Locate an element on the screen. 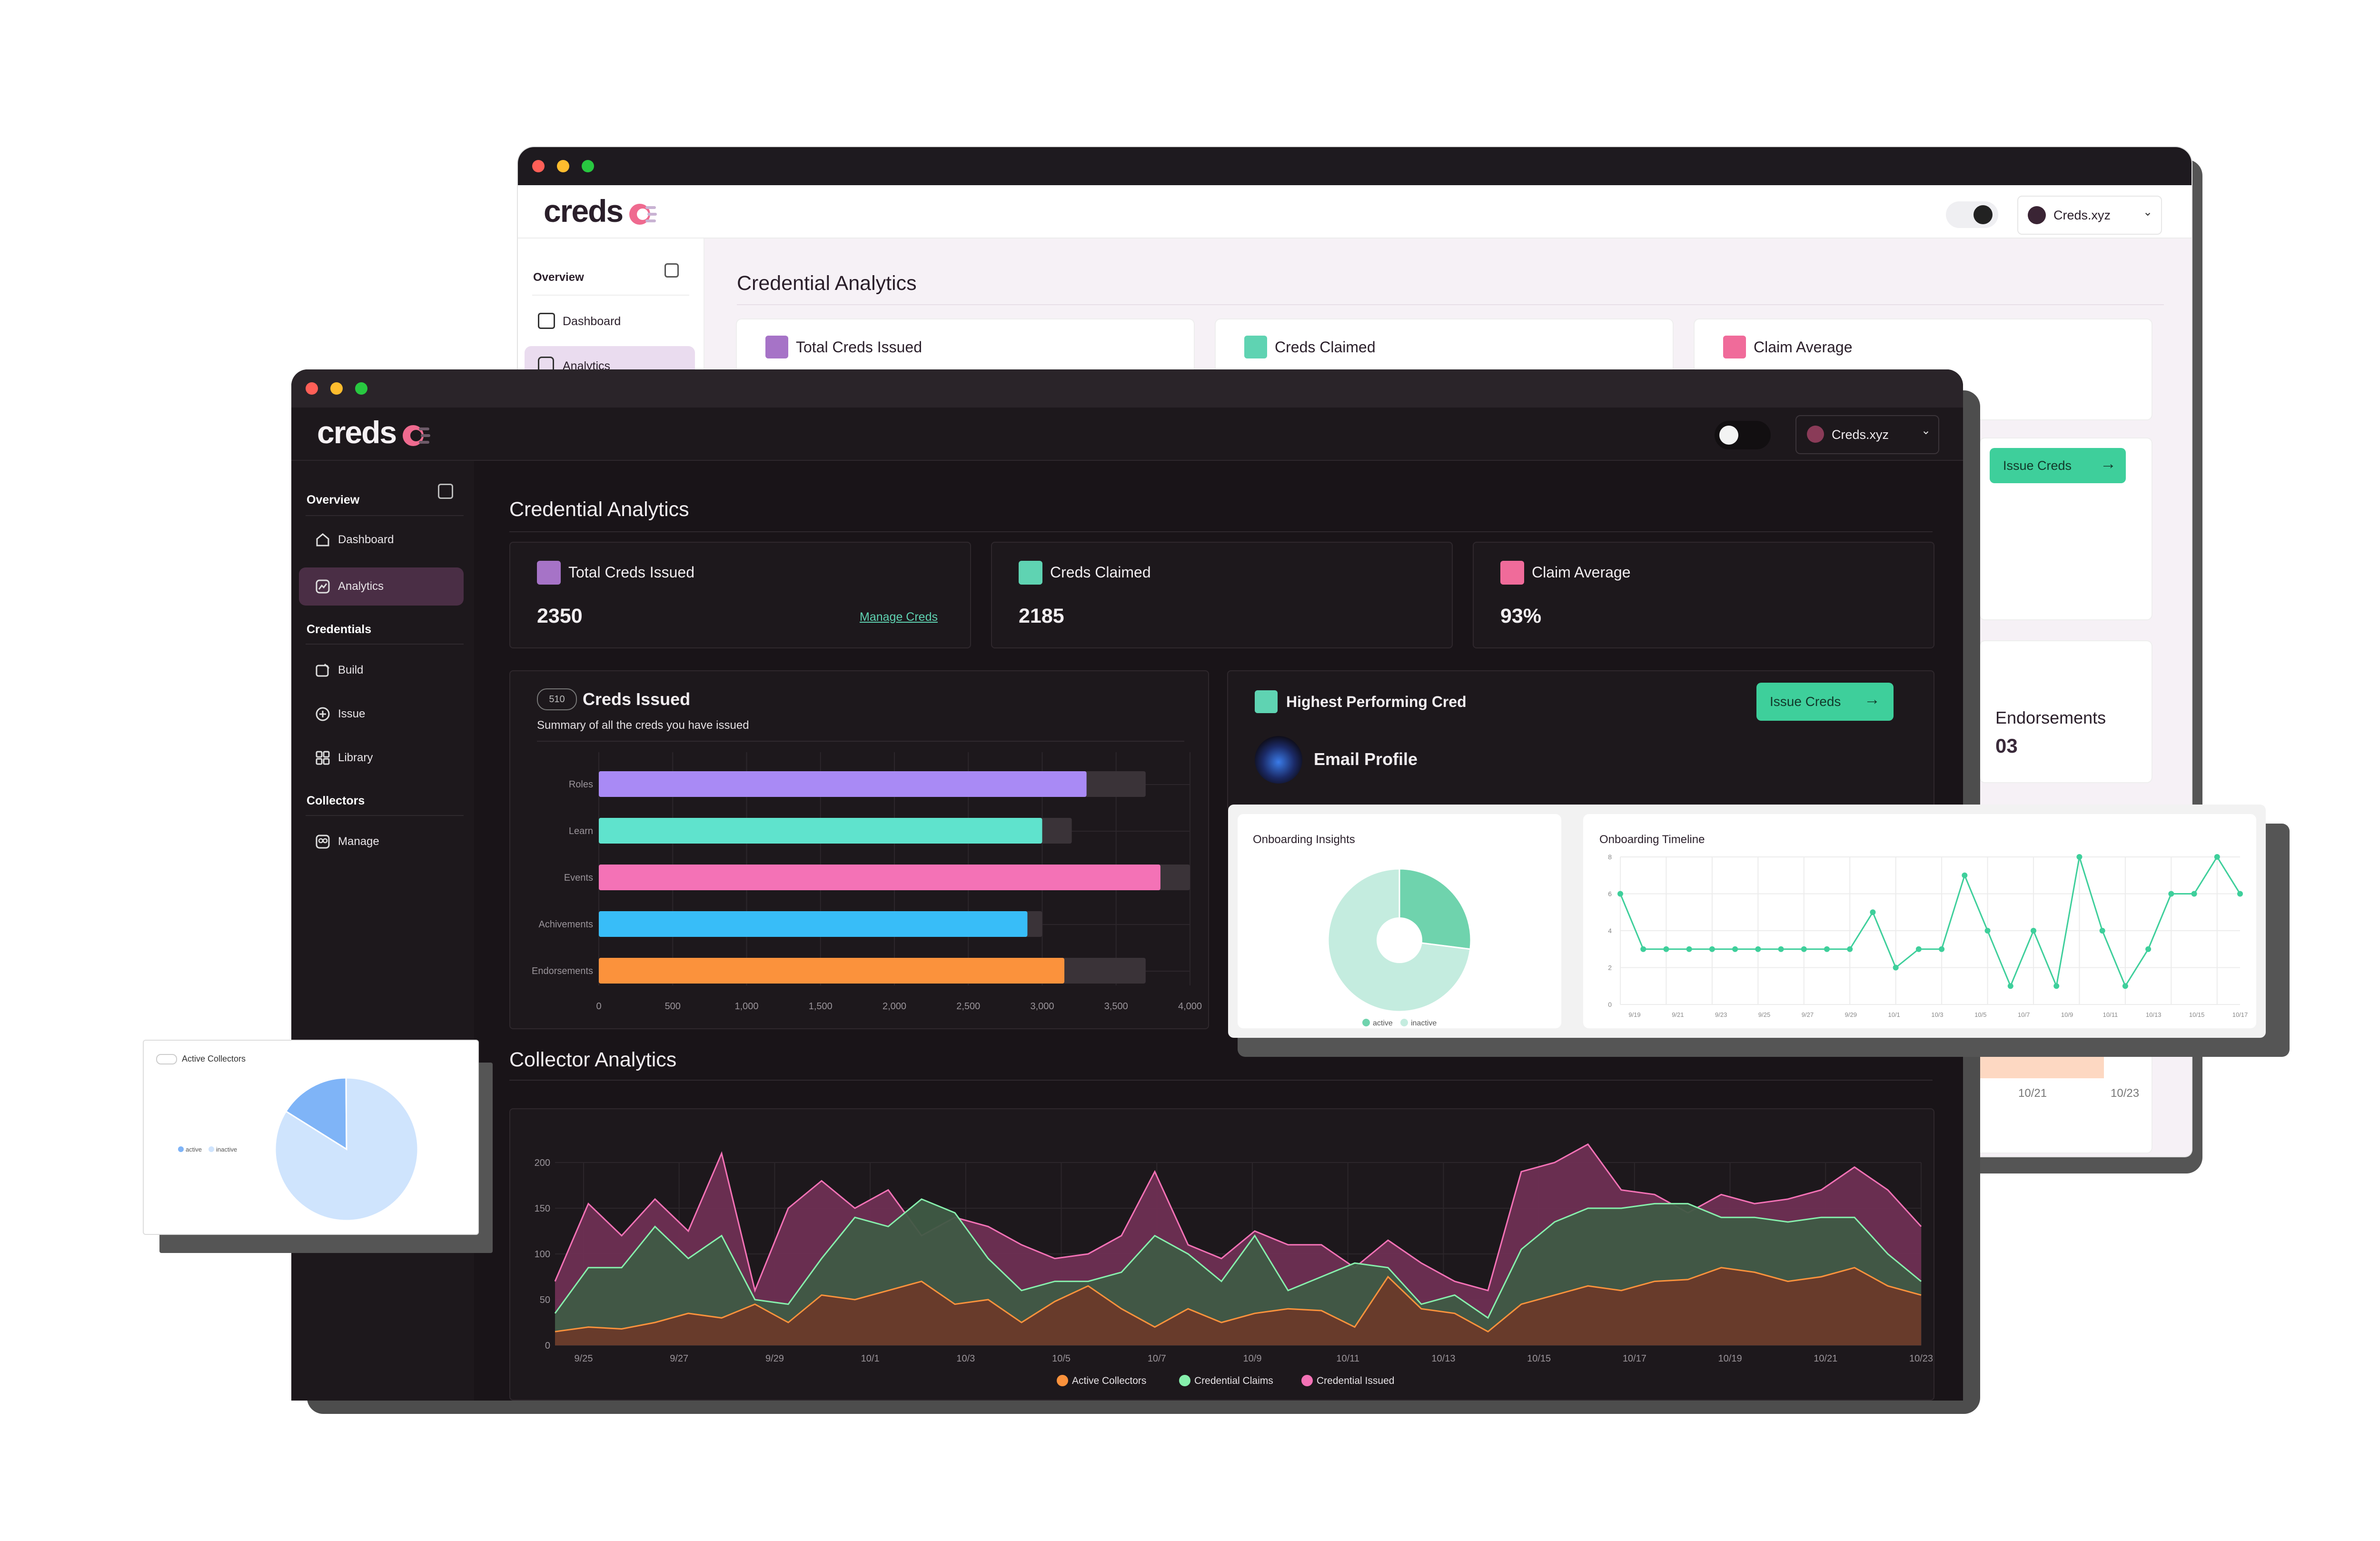 Image resolution: width=2380 pixels, height=1541 pixels. x-tick-label: 10/3 is located at coordinates (1937, 1014).